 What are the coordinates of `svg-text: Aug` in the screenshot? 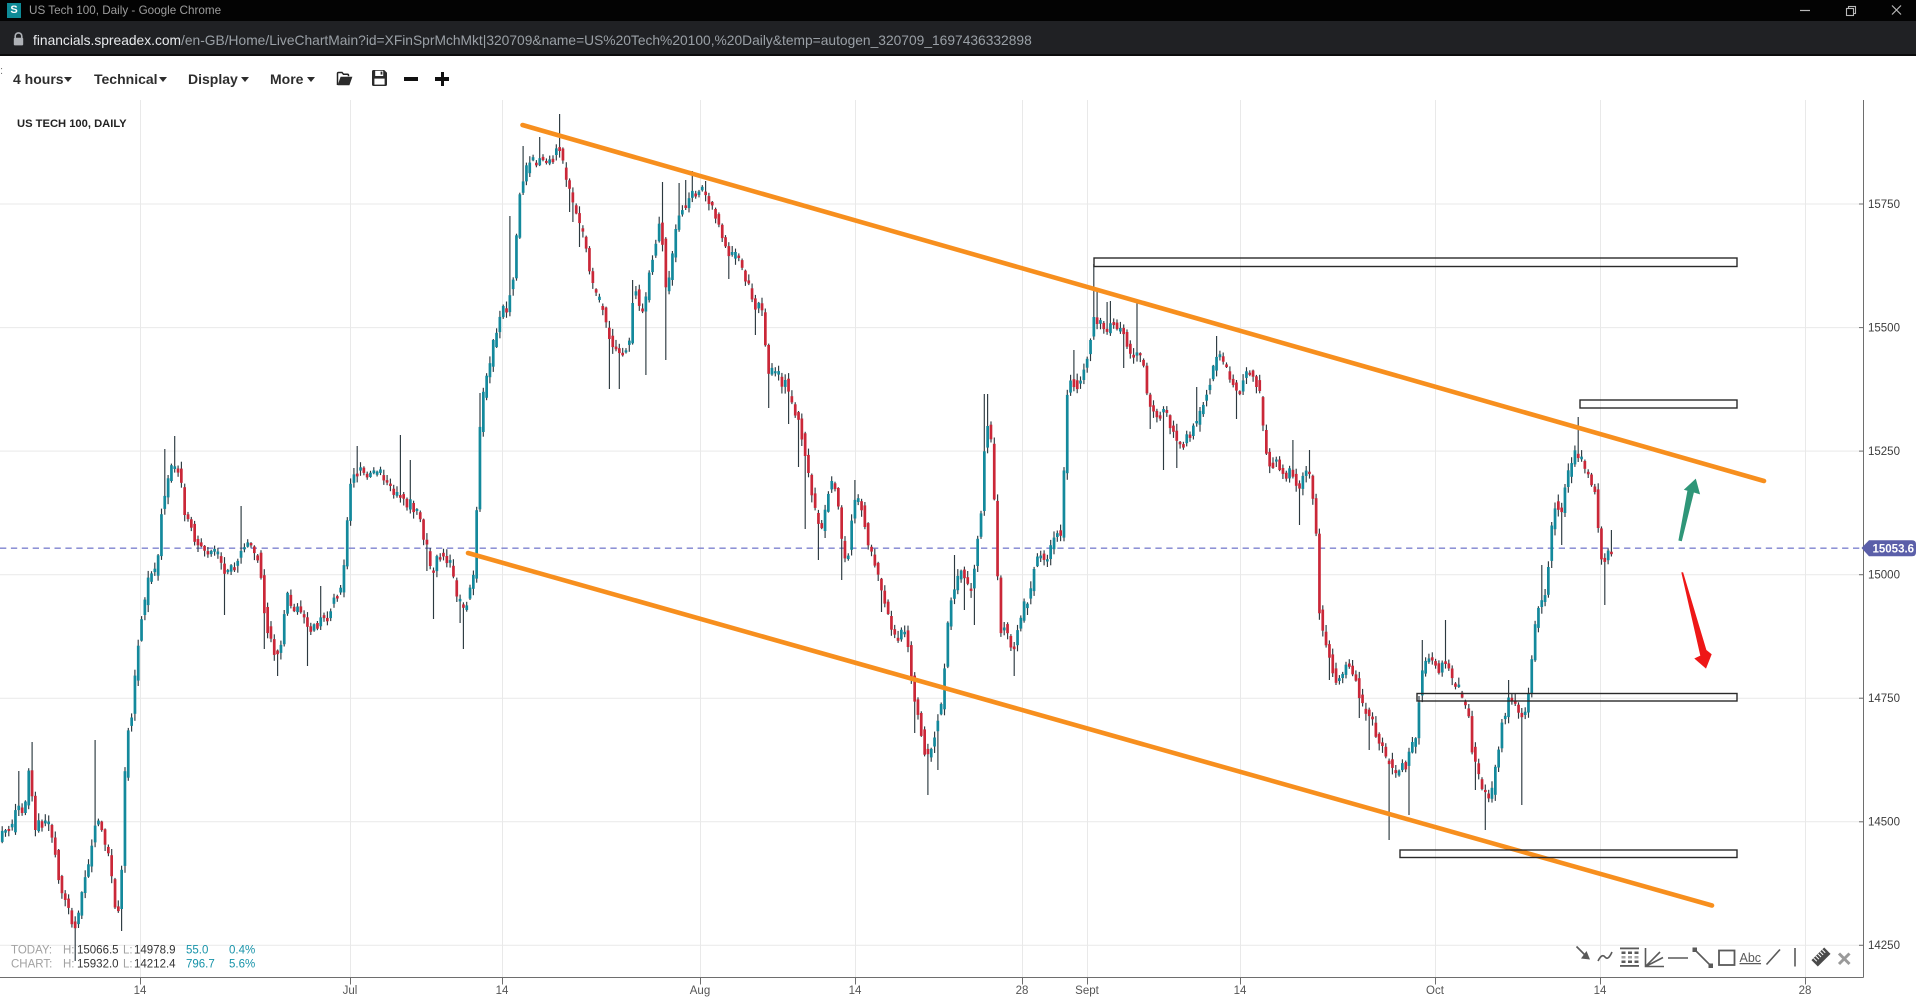 It's located at (700, 991).